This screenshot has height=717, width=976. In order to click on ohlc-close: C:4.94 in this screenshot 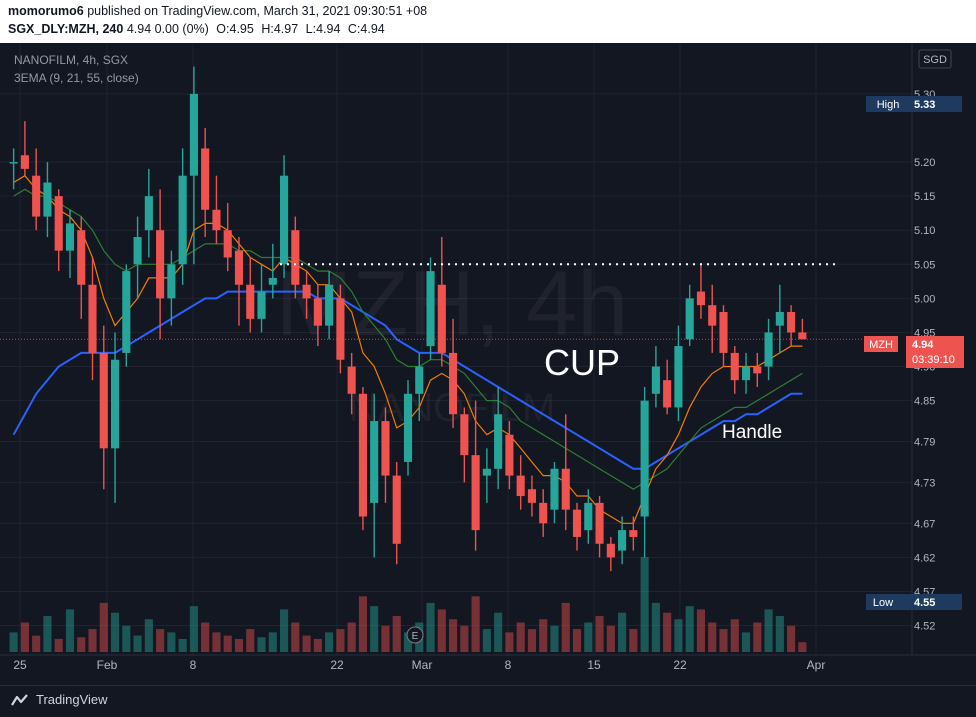, I will do `click(366, 29)`.